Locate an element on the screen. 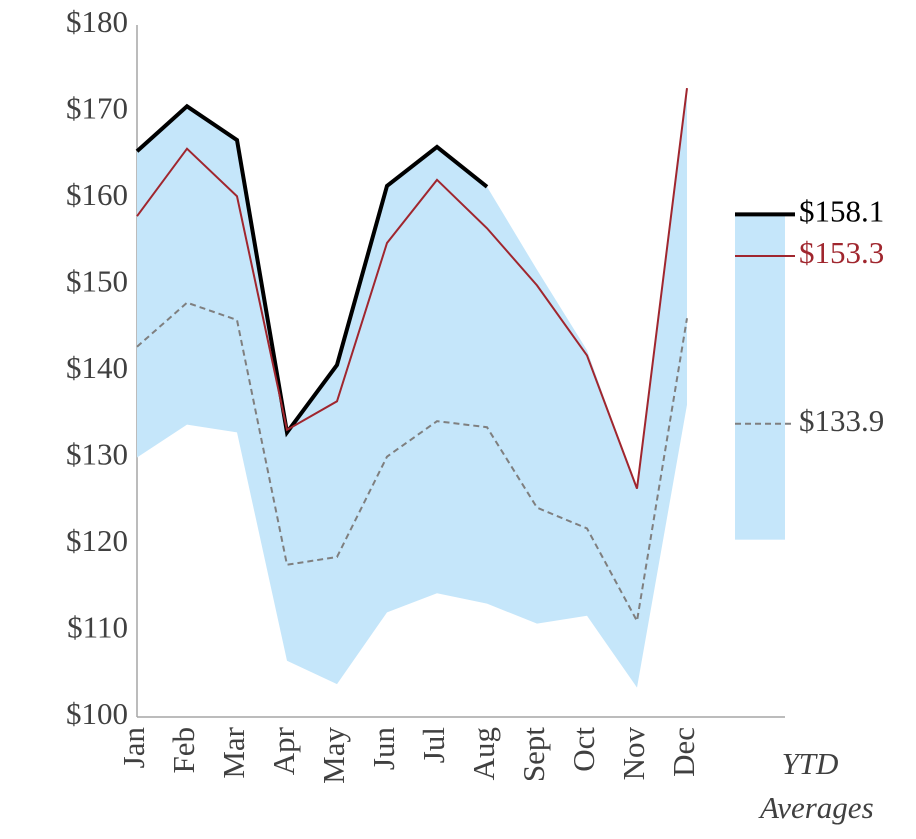  ytd-value-label: $133.9 is located at coordinates (841, 420).